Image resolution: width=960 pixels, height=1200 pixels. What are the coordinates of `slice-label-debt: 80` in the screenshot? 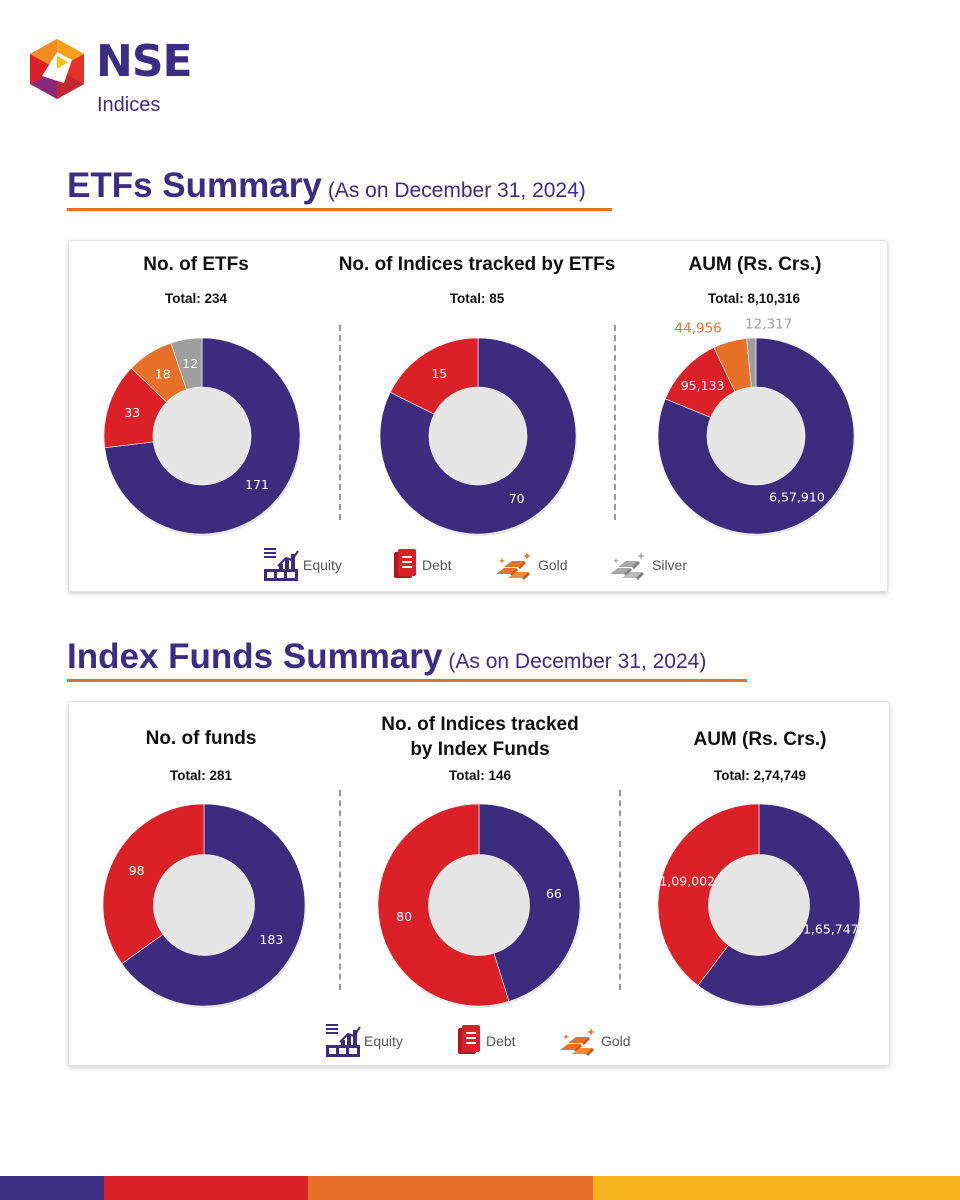 It's located at (404, 916).